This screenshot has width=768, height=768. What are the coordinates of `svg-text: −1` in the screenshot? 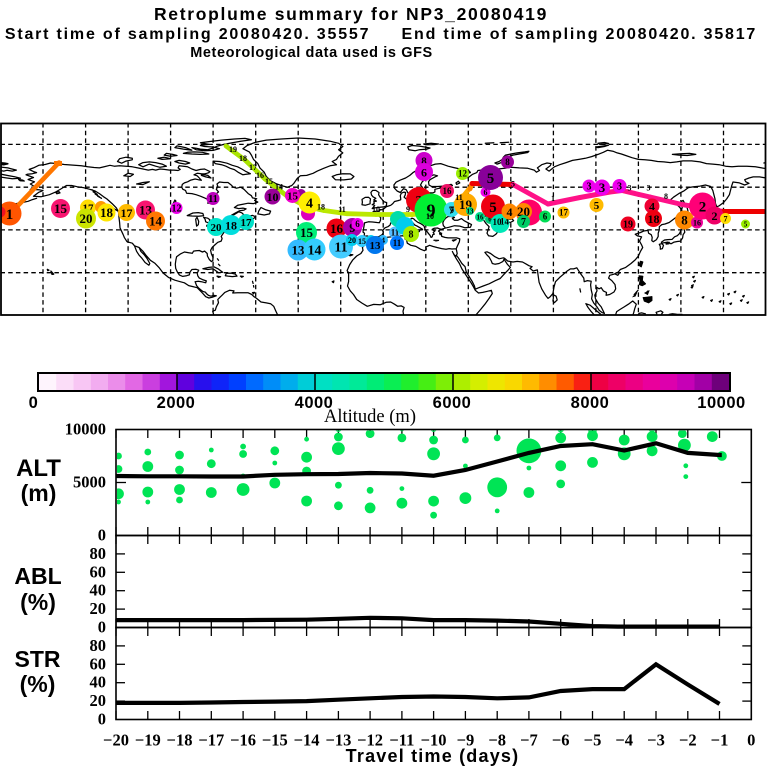 It's located at (720, 740).